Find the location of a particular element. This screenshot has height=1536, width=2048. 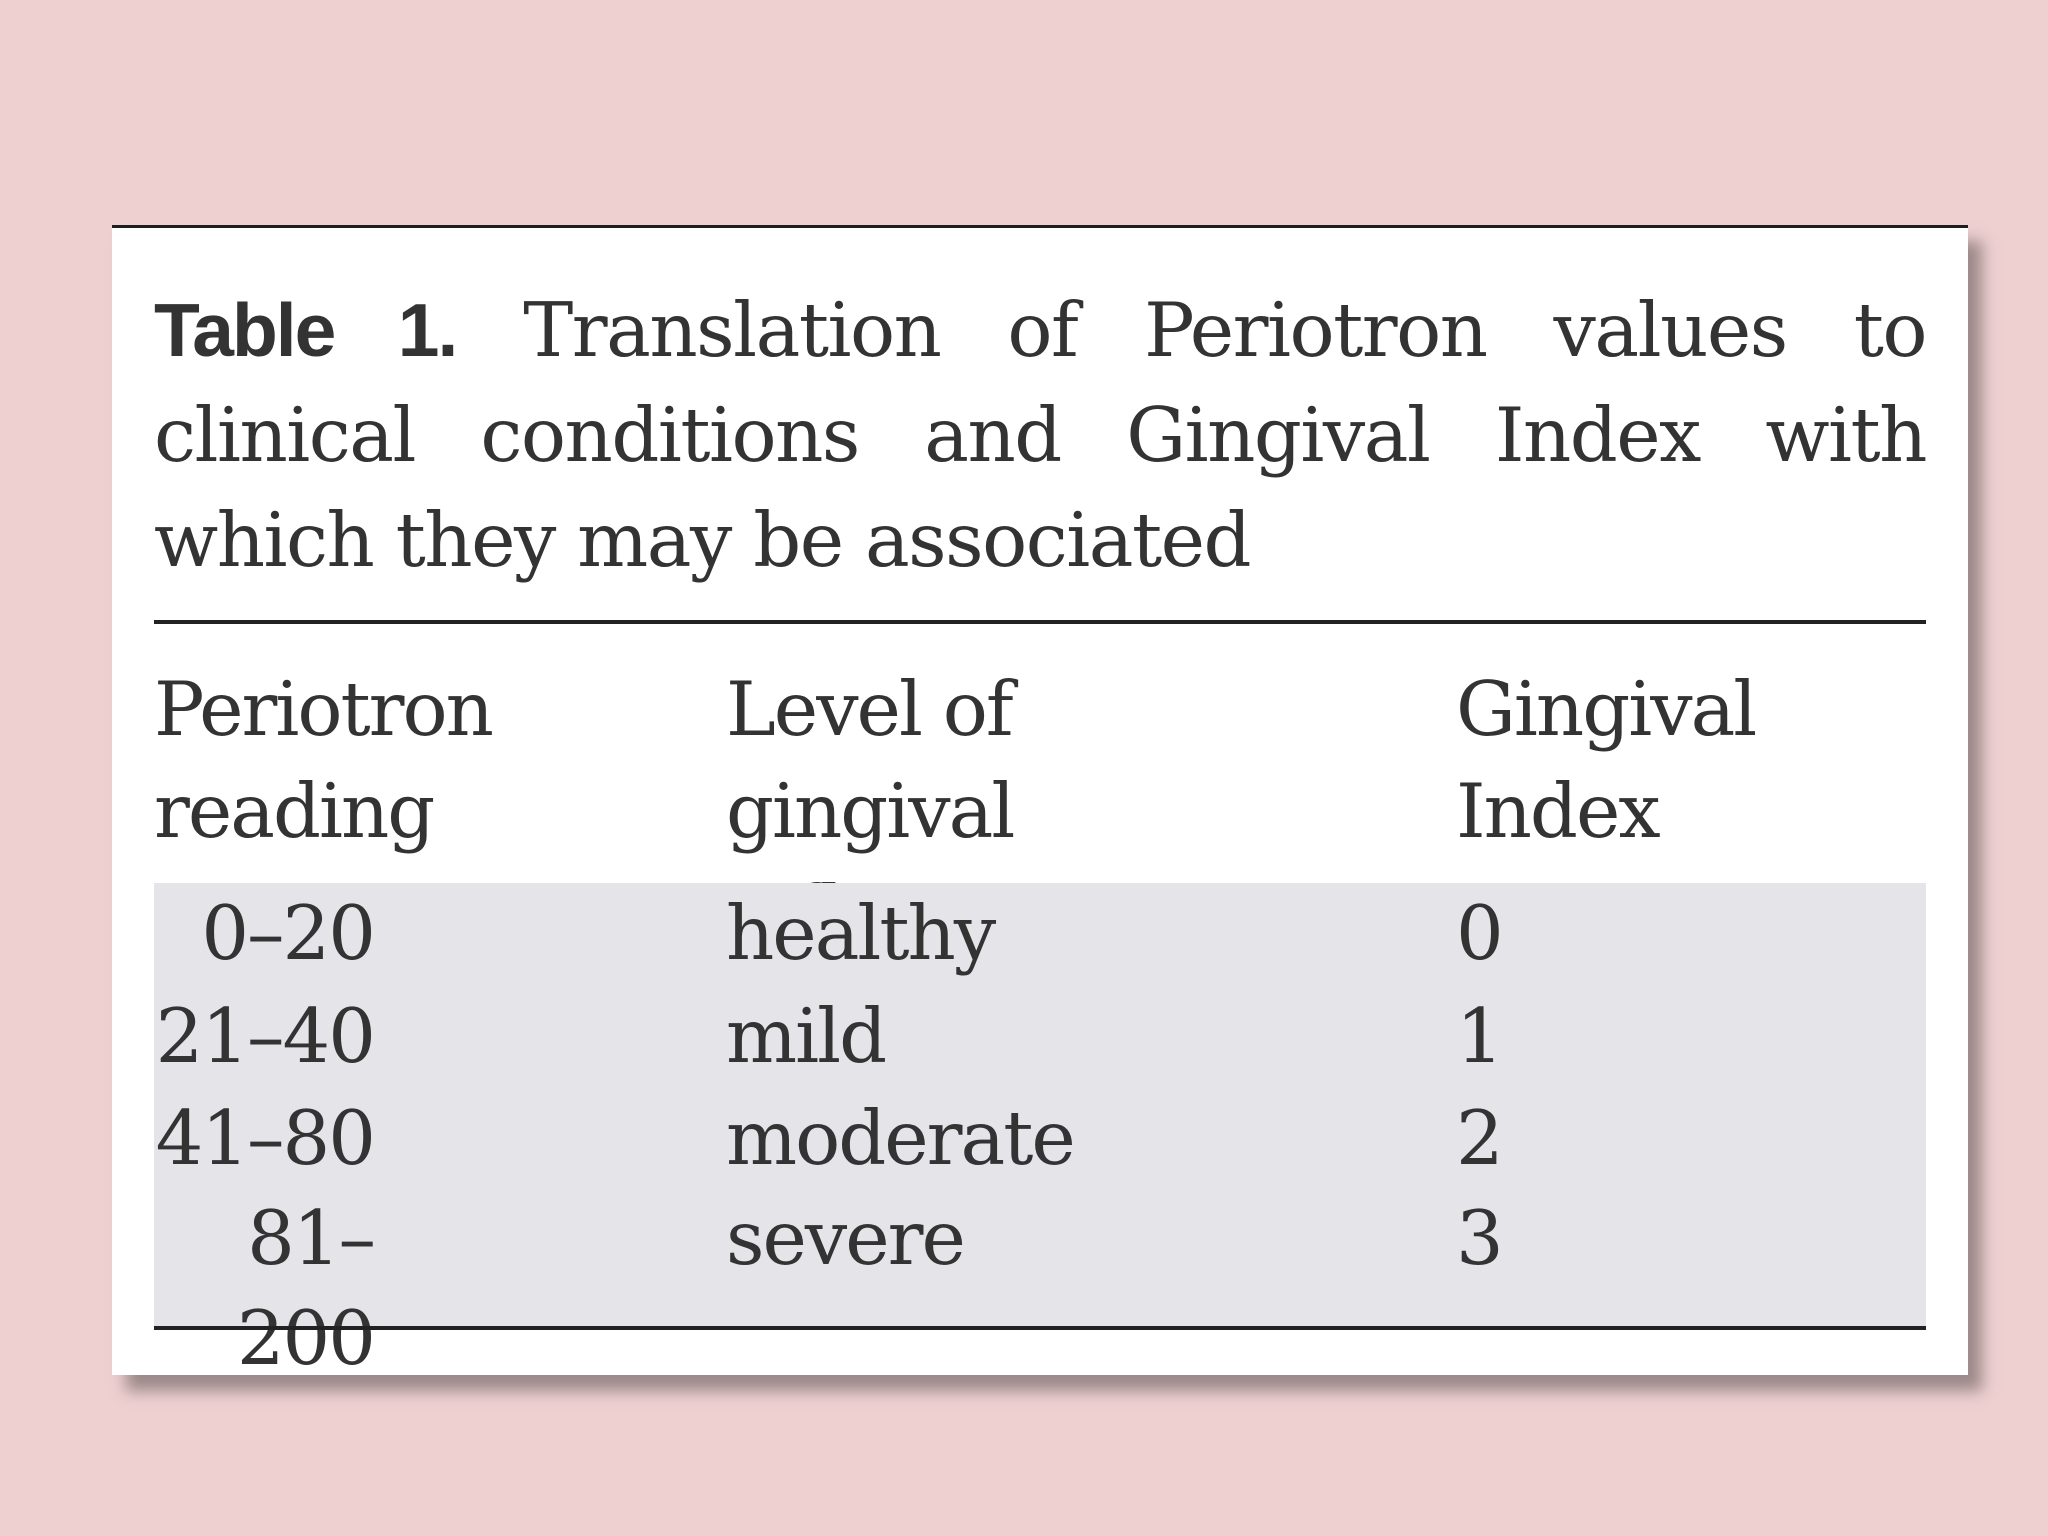

column-header-text: Periotron reading is located at coordinates (324, 760).